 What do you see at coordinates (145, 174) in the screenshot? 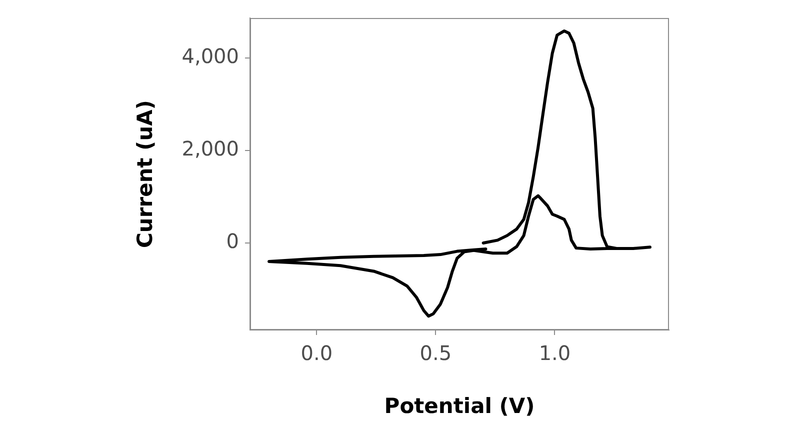
I see `y-axis-title: Current (uA)` at bounding box center [145, 174].